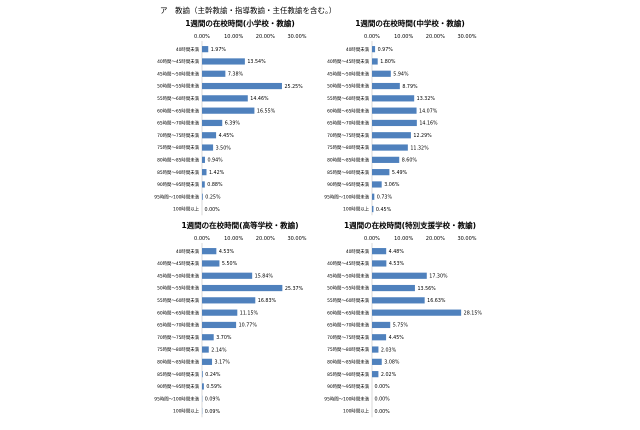 The image size is (640, 430). What do you see at coordinates (410, 87) in the screenshot?
I see `data-label: 8.79%` at bounding box center [410, 87].